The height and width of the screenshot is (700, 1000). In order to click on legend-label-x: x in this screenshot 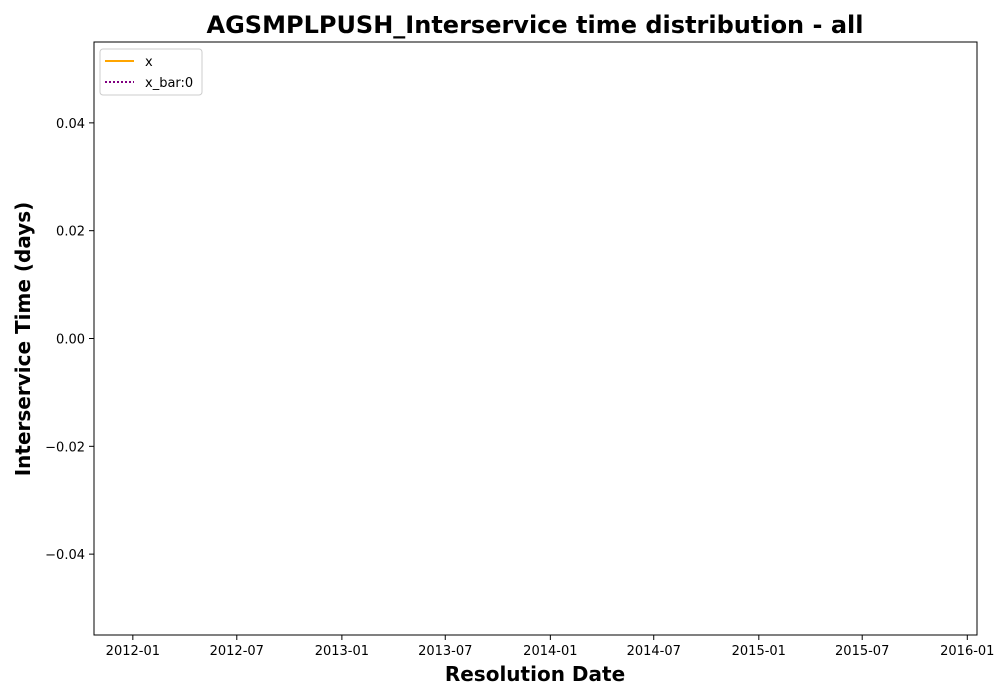, I will do `click(149, 62)`.